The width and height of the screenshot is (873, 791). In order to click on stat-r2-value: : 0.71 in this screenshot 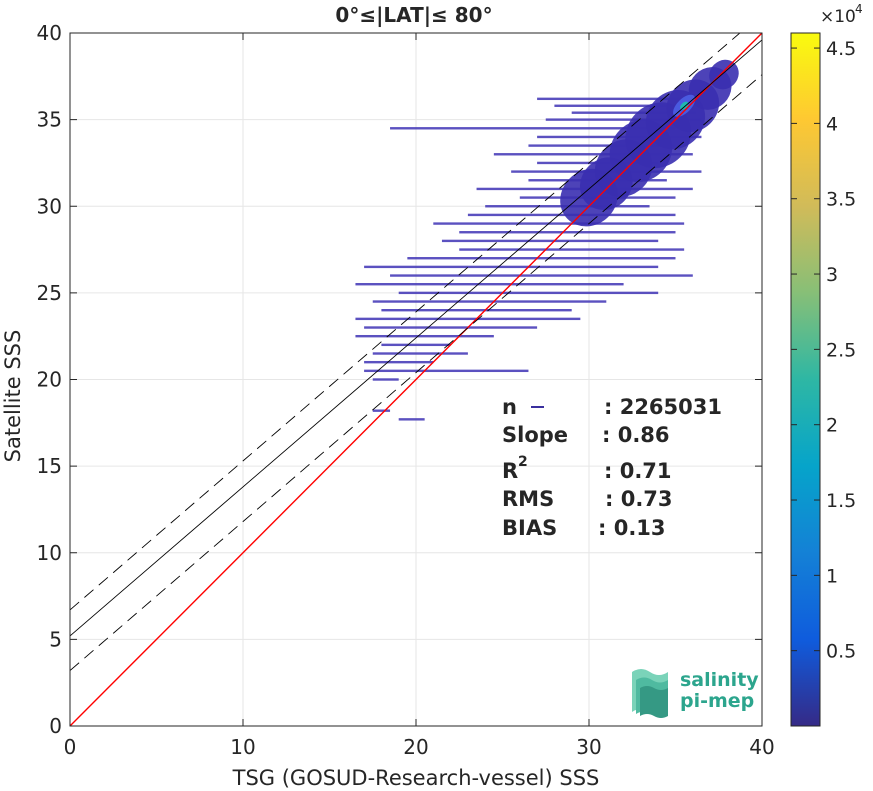, I will do `click(638, 471)`.